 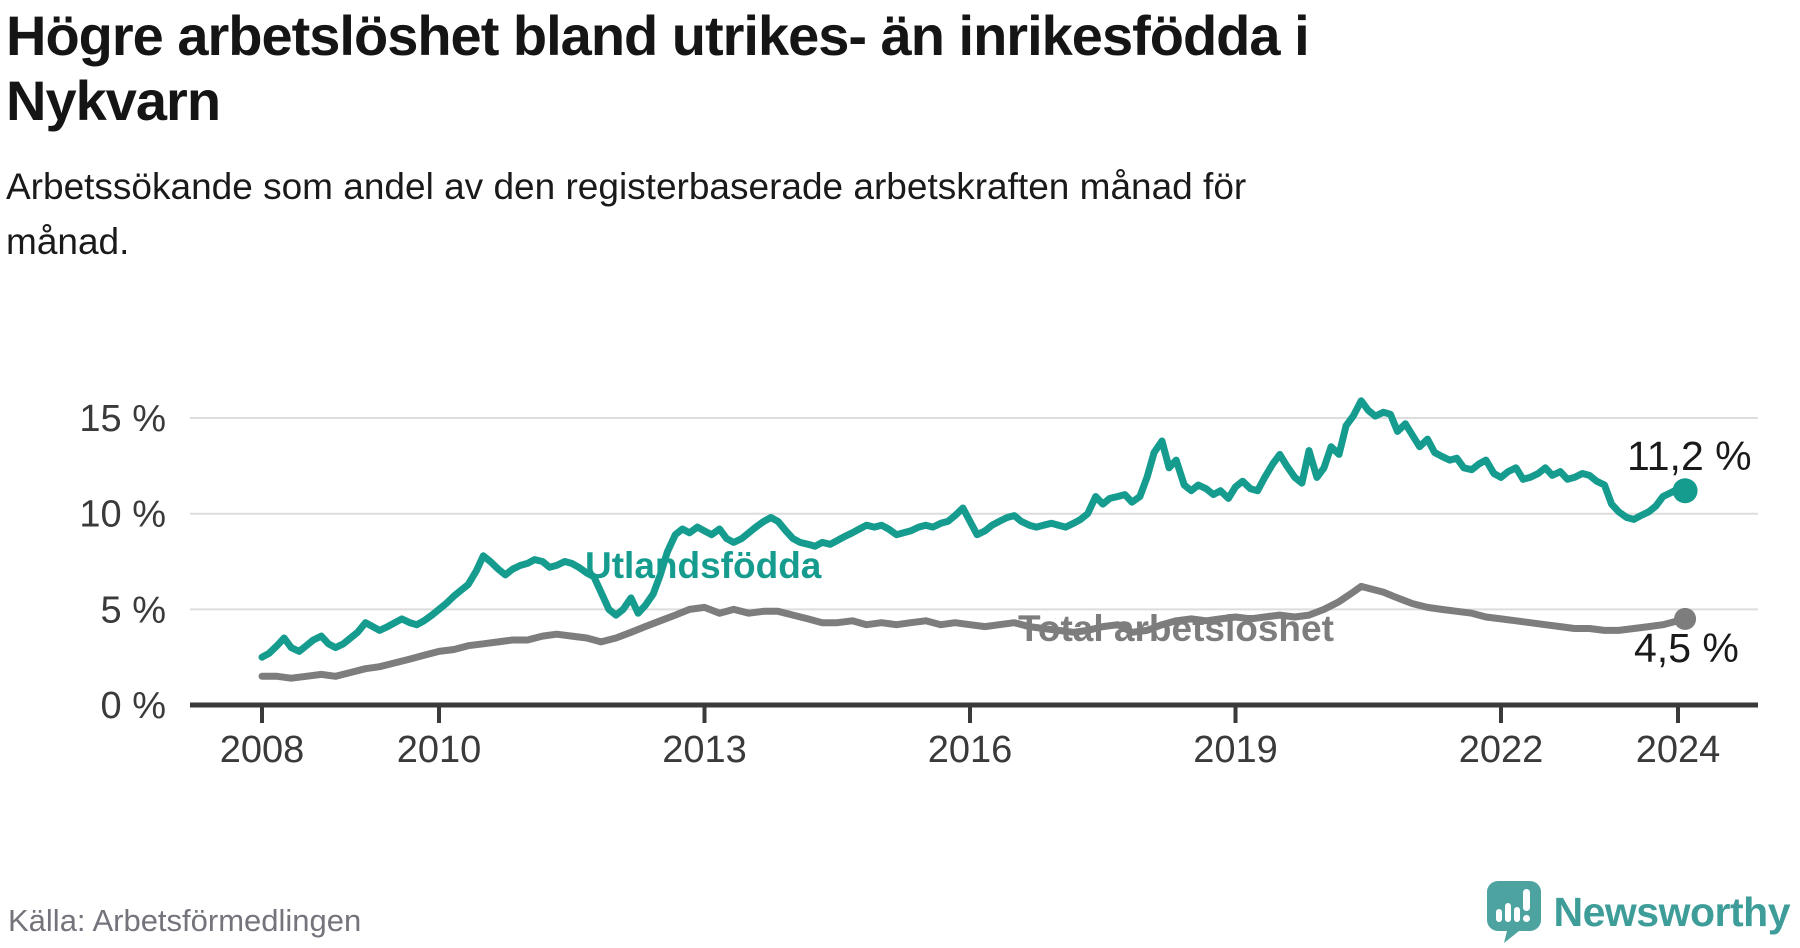 I want to click on x-tick-label-2022: 2022, so click(x=1501, y=750).